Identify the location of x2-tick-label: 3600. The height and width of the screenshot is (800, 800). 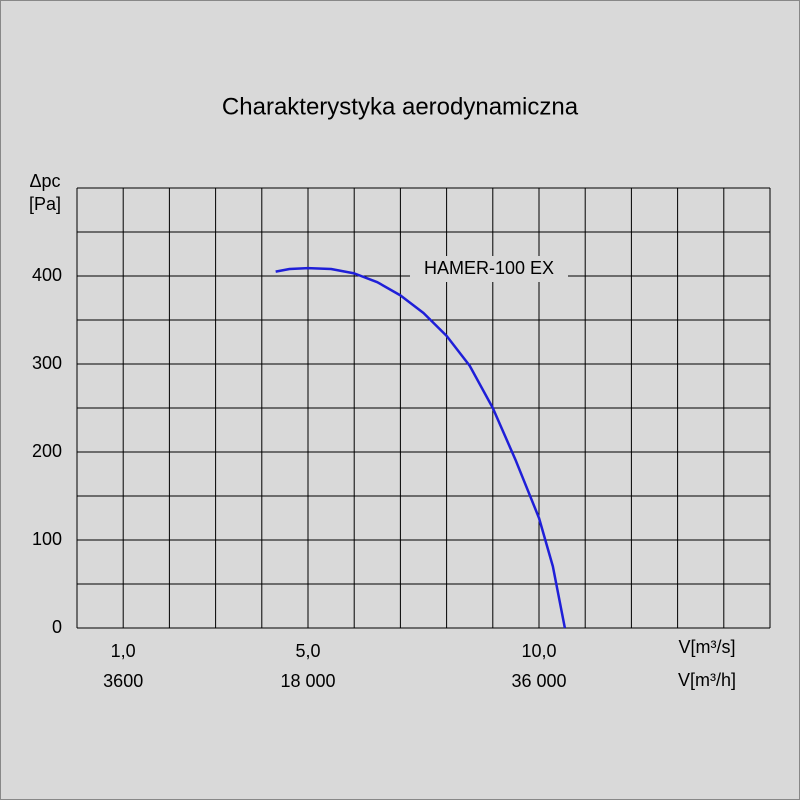
(123, 681).